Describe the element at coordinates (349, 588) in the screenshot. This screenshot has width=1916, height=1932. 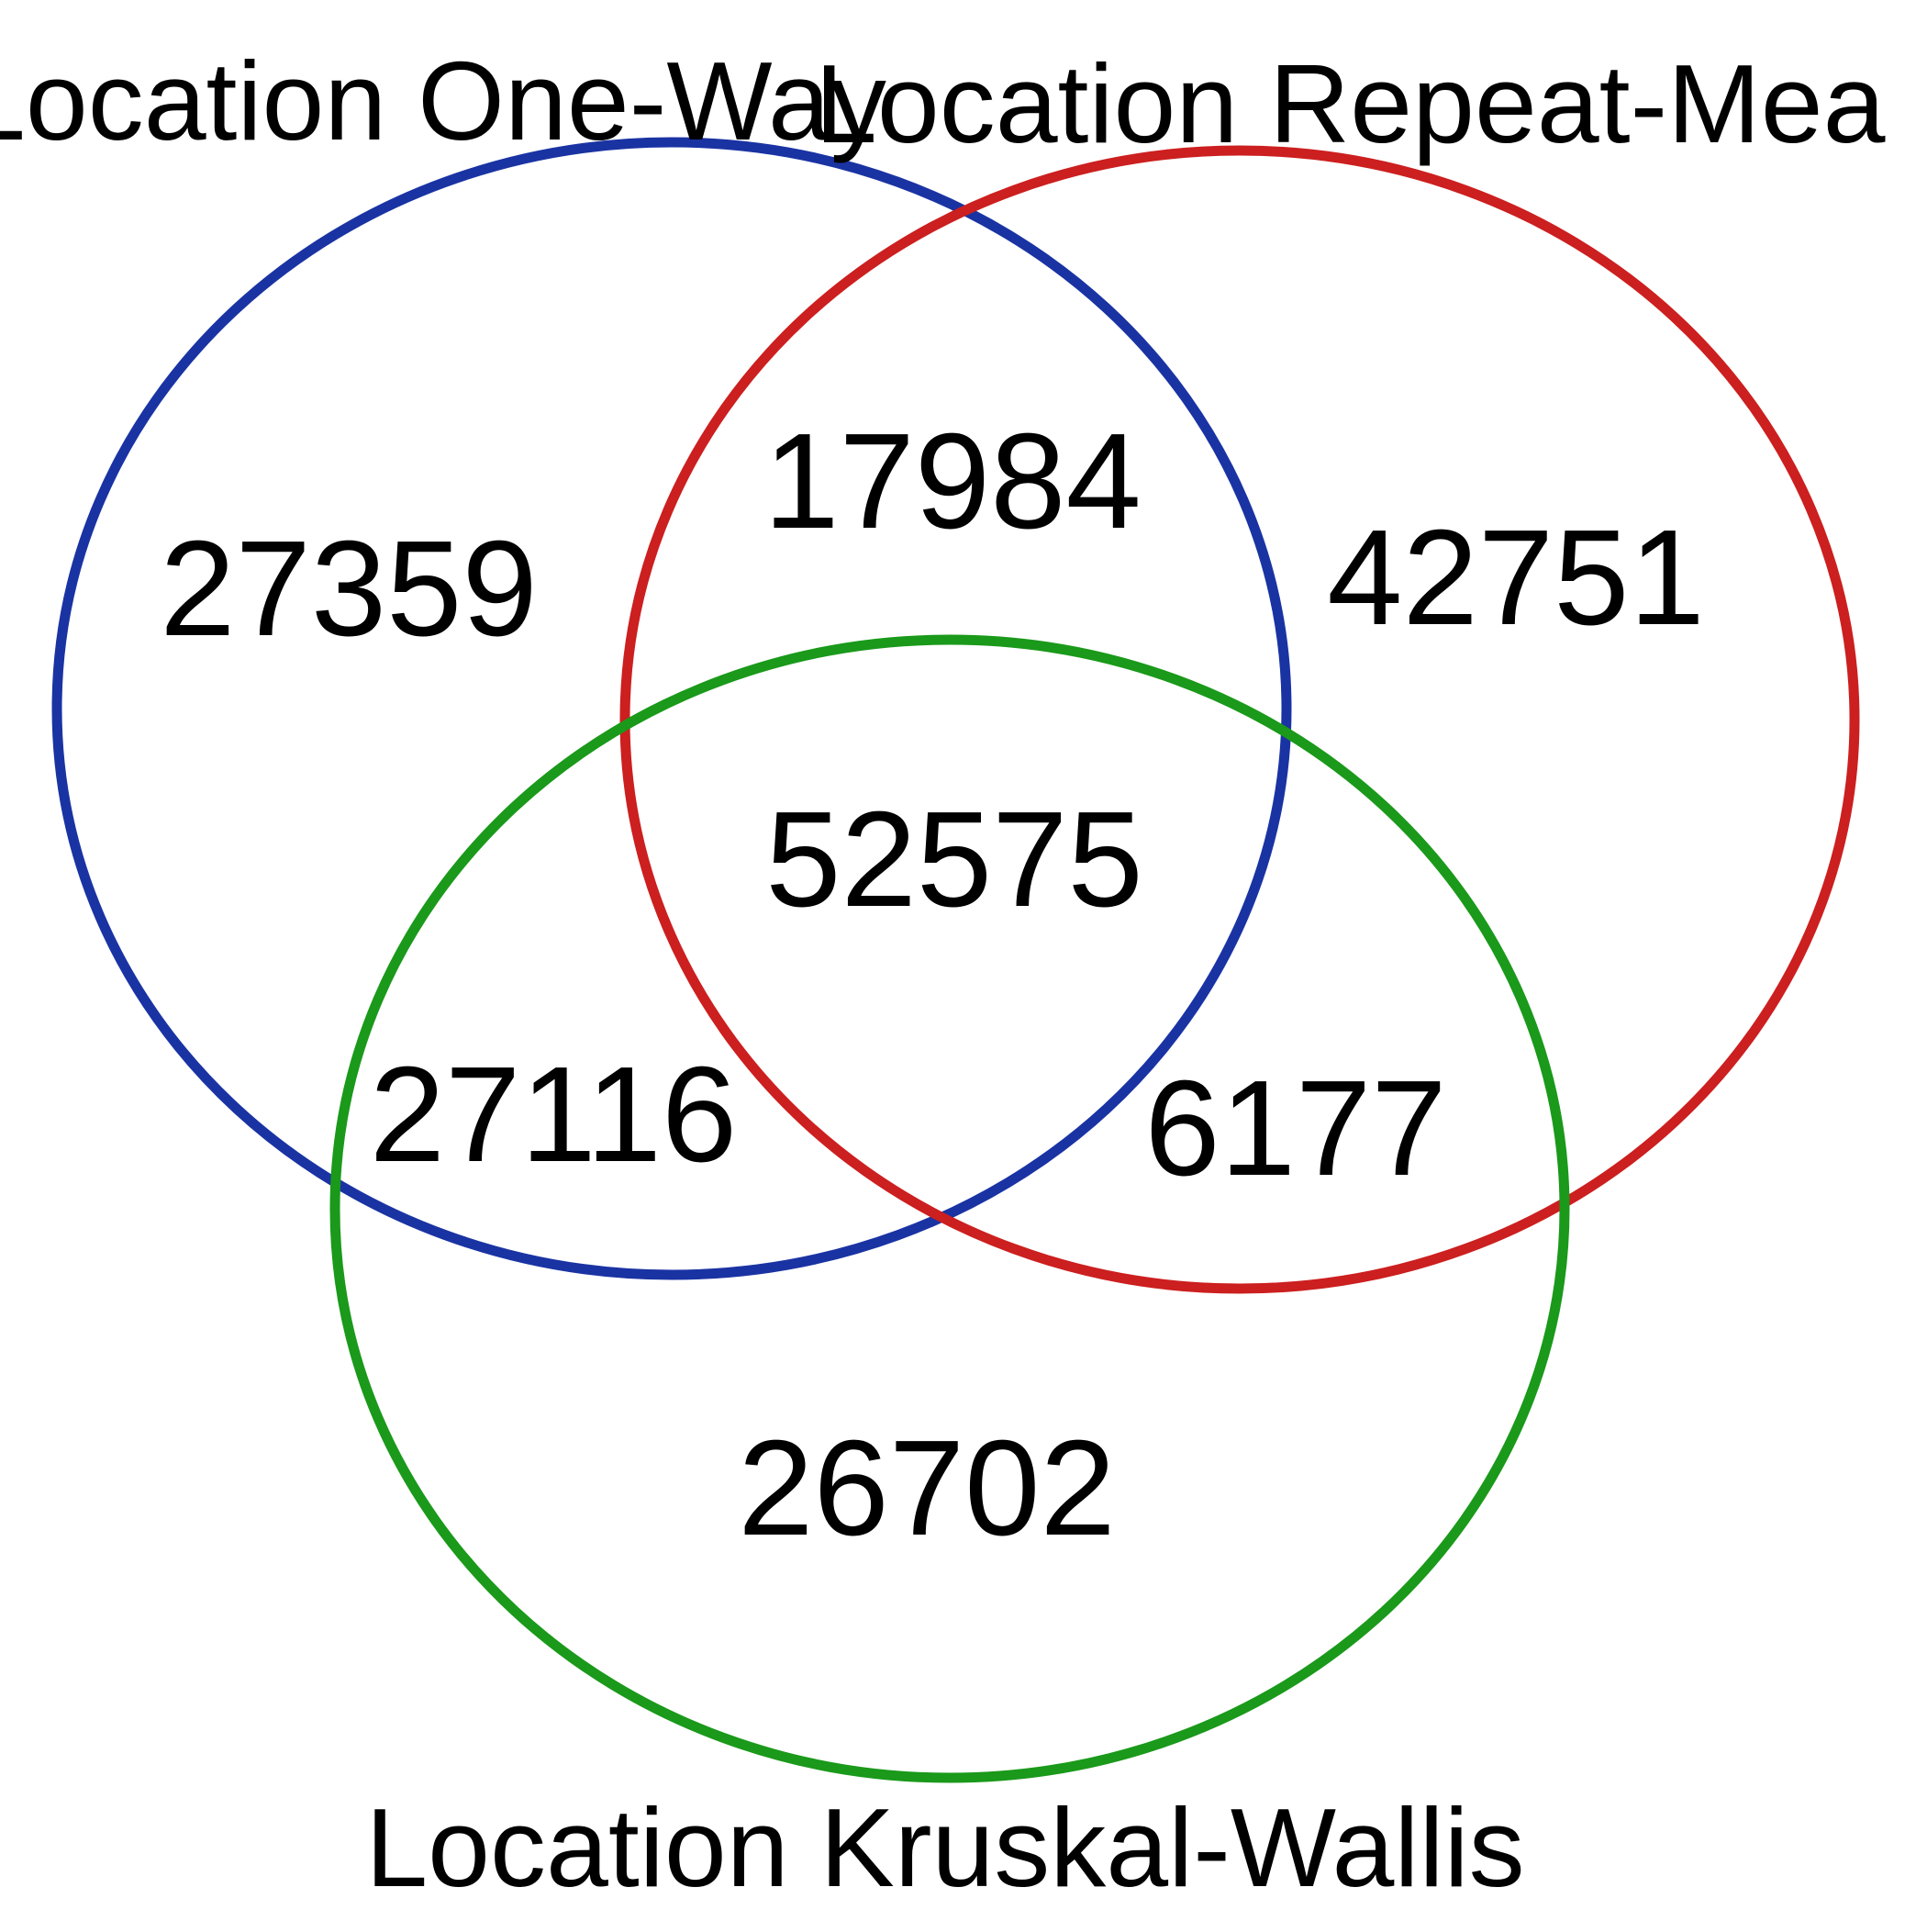
I see `region-count-one-way-only: 27359` at that location.